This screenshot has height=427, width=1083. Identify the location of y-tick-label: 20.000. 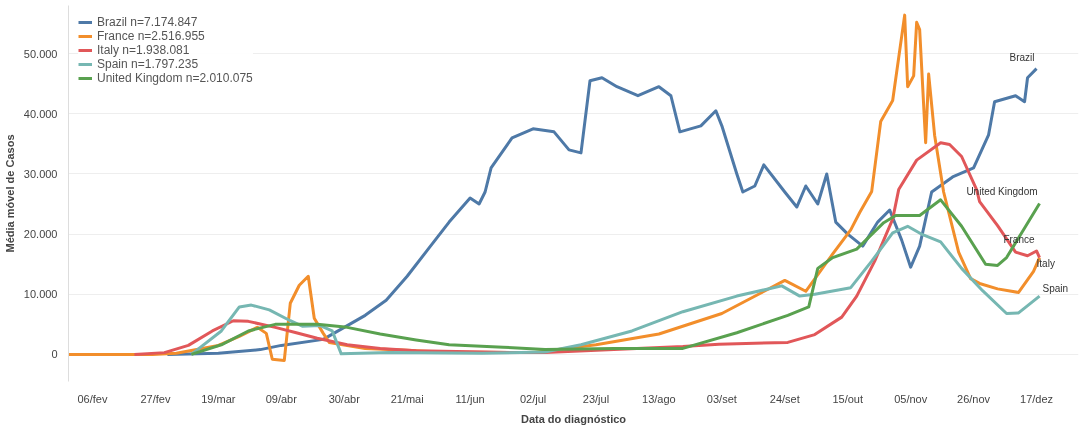
(40, 234).